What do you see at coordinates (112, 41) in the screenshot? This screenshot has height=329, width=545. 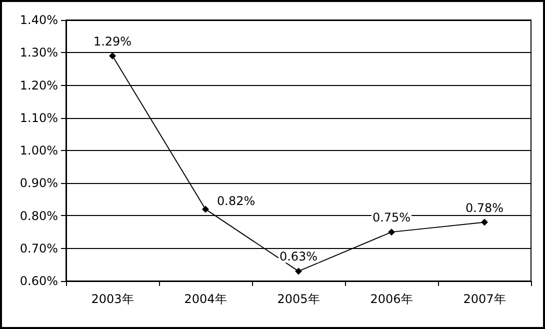 I see `data-label: 1.29%` at bounding box center [112, 41].